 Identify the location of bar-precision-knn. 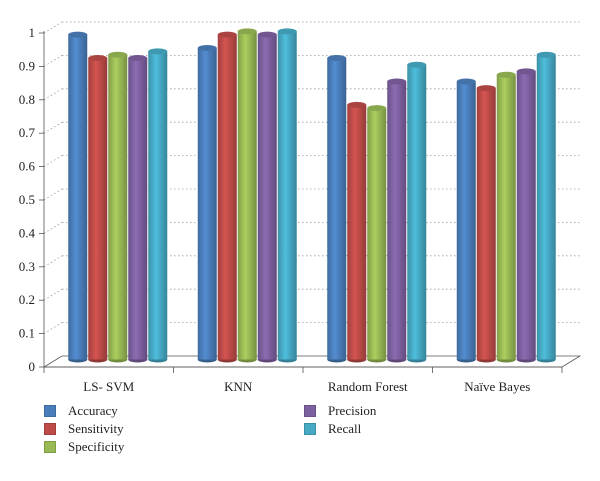
(267, 197).